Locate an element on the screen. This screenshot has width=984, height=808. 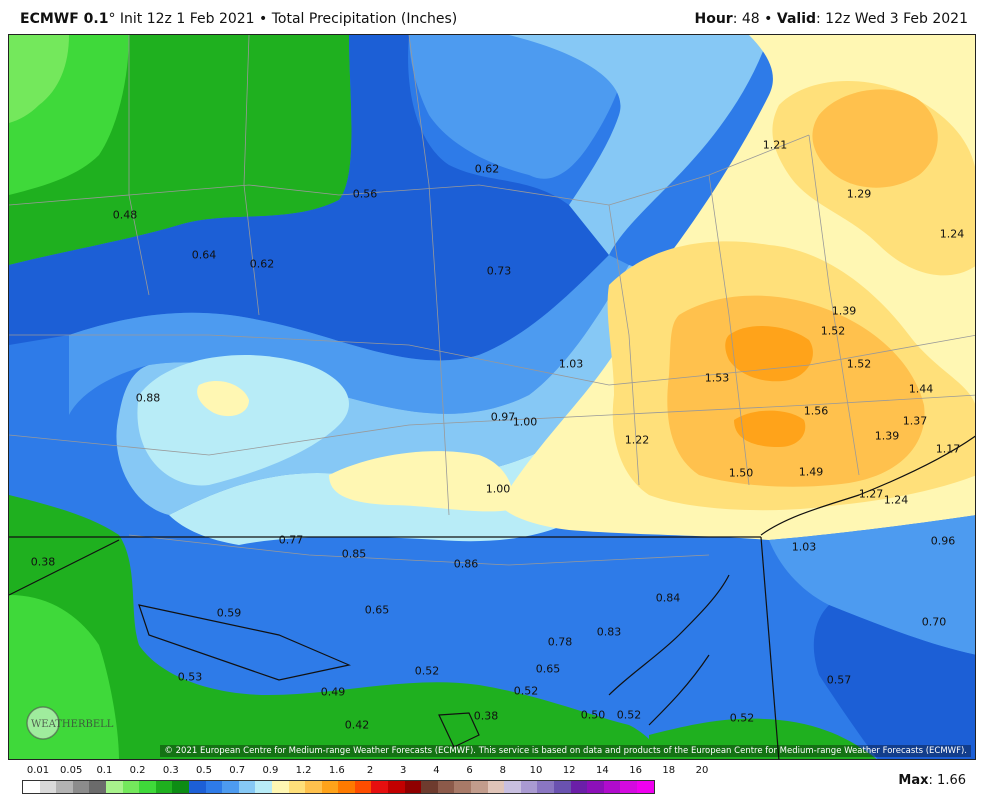
legend-tick-label: 10 is located at coordinates (536, 770).